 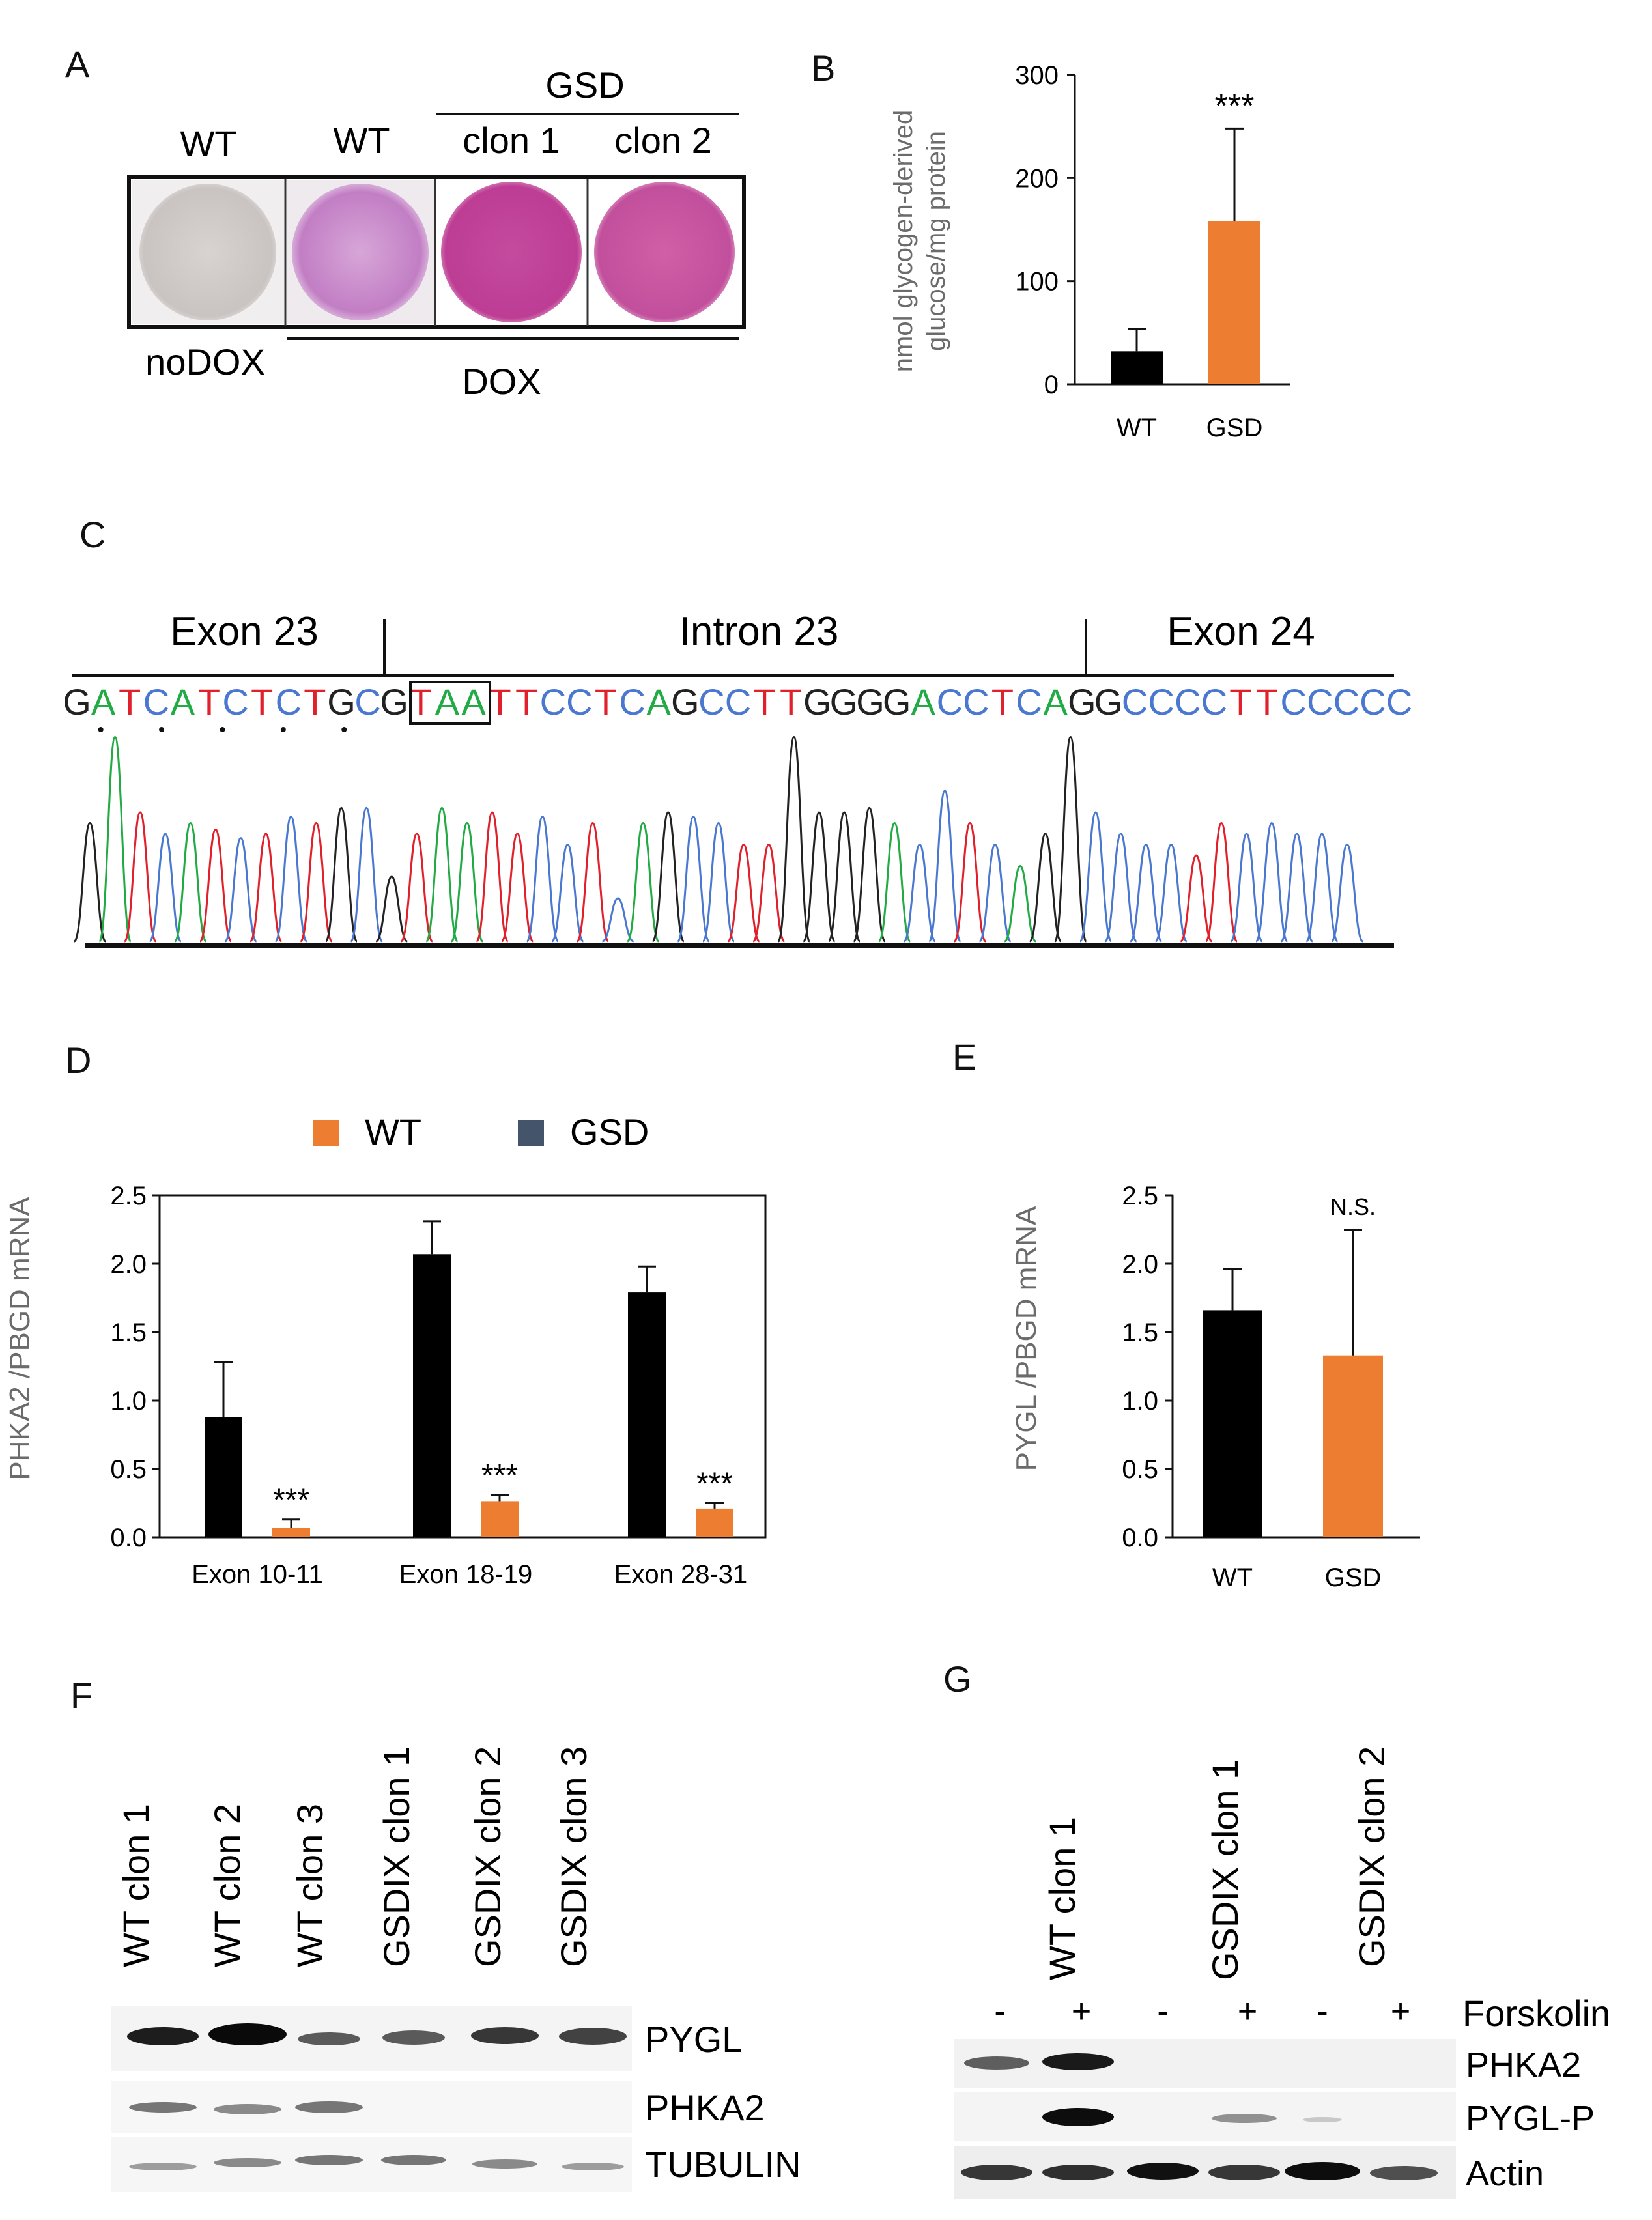 I want to click on g-blot-label-actin: Actin, so click(x=1505, y=2173).